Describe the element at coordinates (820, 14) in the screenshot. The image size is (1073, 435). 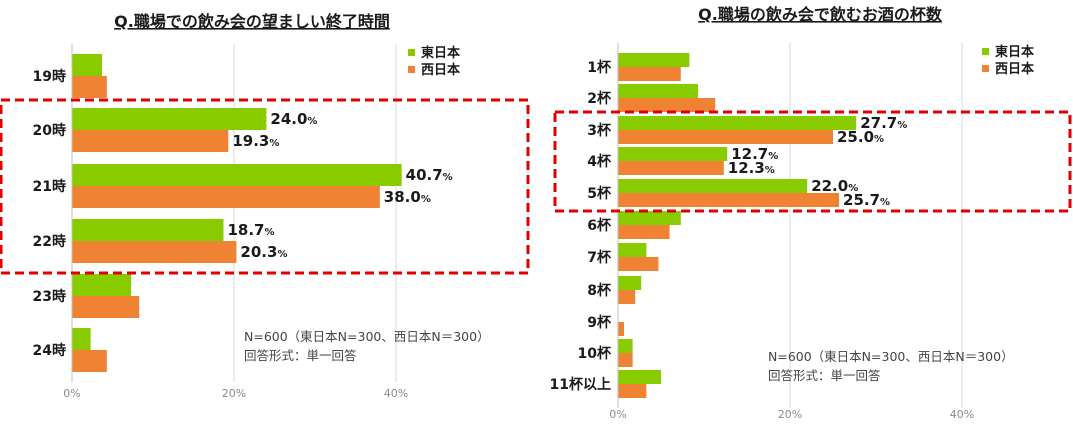
I see `chart-title: Q.職場の飲み会で飲むお酒の杯数` at that location.